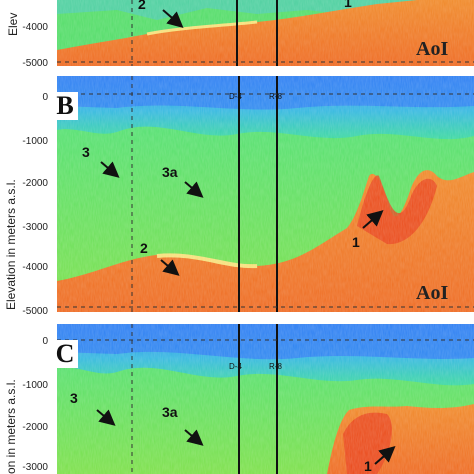  I want to click on panel-label-c: C, so click(65, 354).